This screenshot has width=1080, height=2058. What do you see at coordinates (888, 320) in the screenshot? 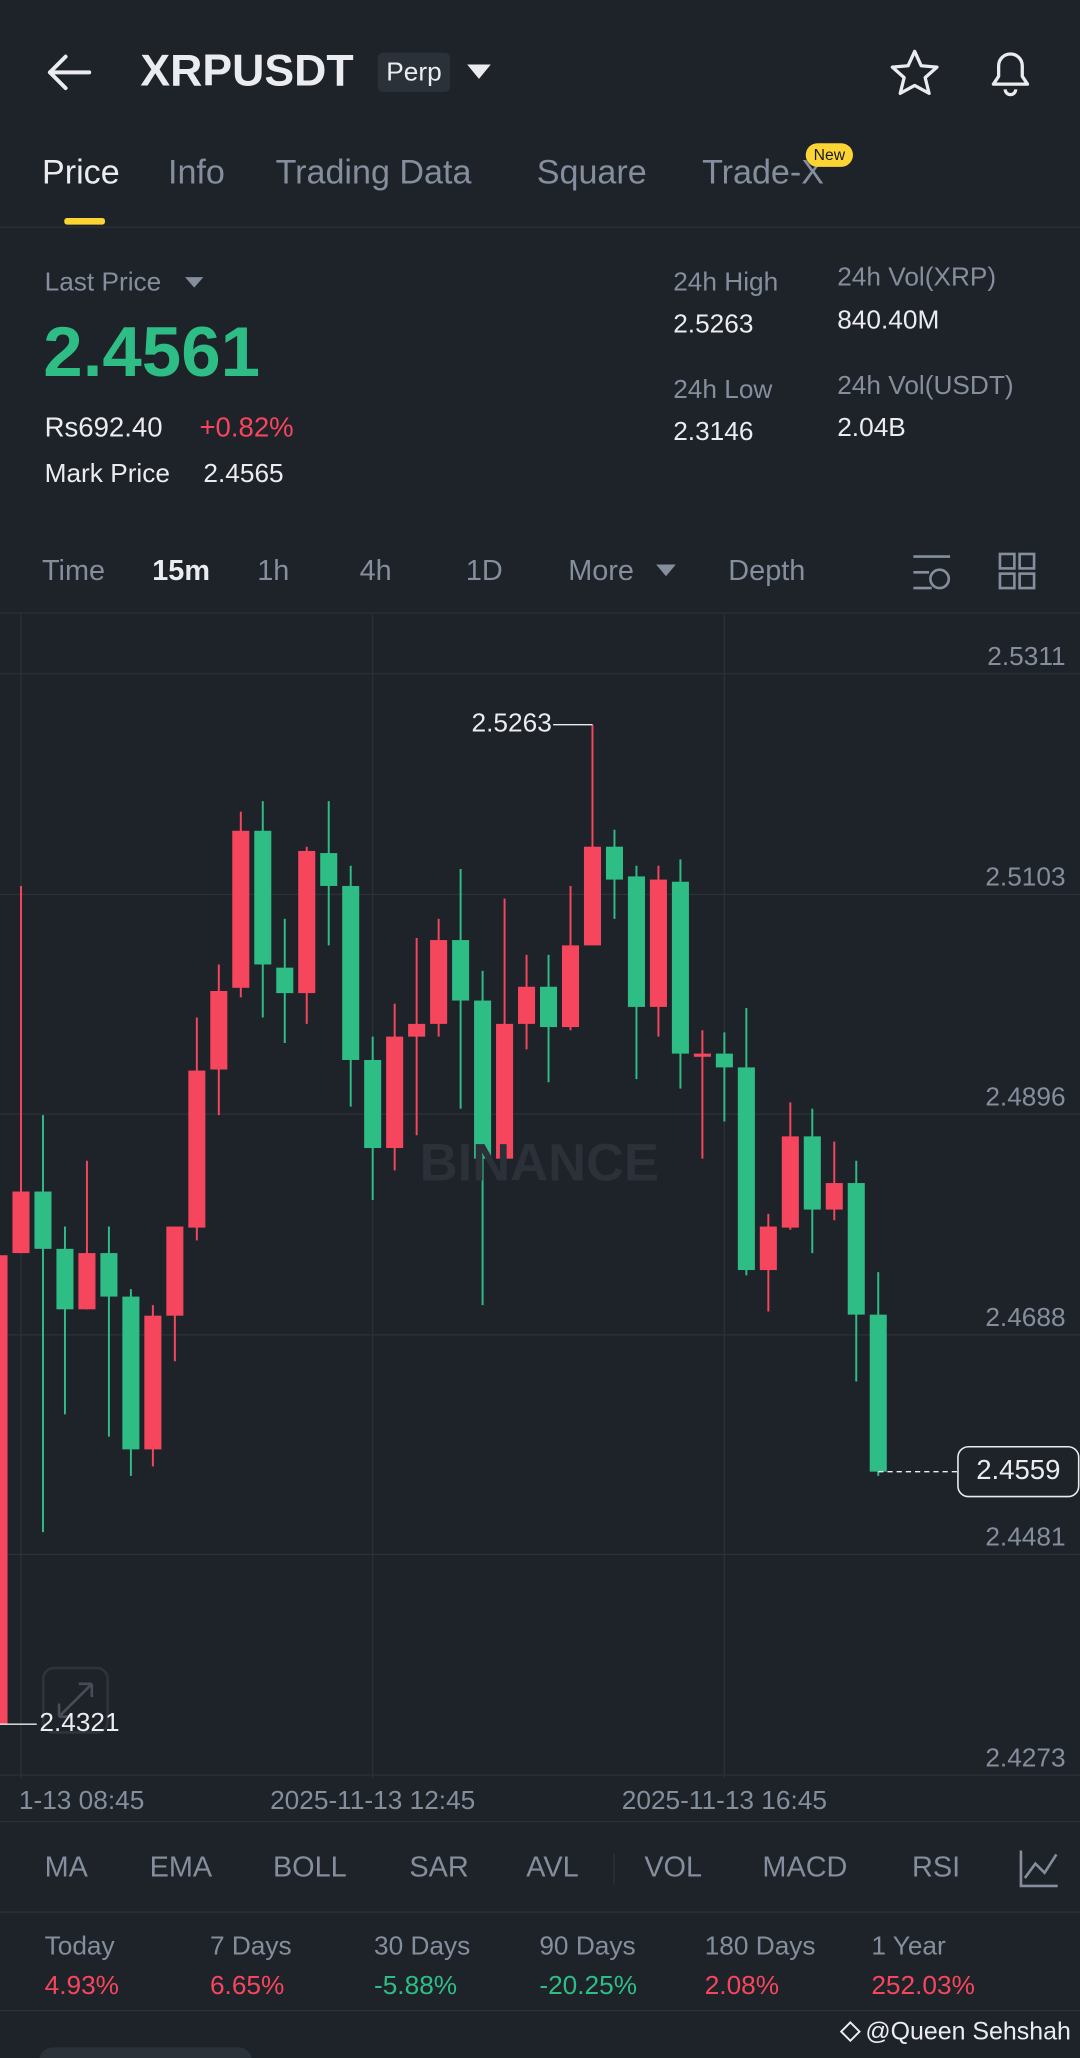
I see `value: 840.40M` at bounding box center [888, 320].